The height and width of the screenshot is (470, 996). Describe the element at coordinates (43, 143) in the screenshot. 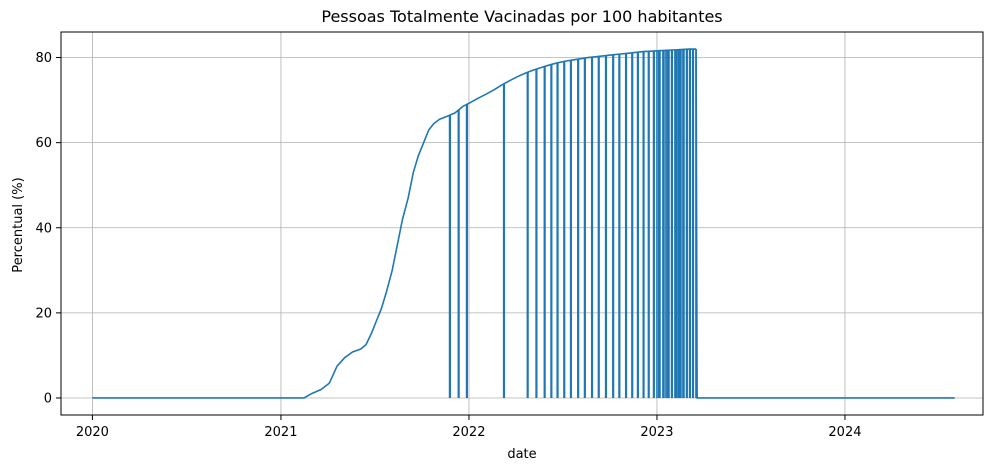

I see `y-tick-label: 60` at that location.